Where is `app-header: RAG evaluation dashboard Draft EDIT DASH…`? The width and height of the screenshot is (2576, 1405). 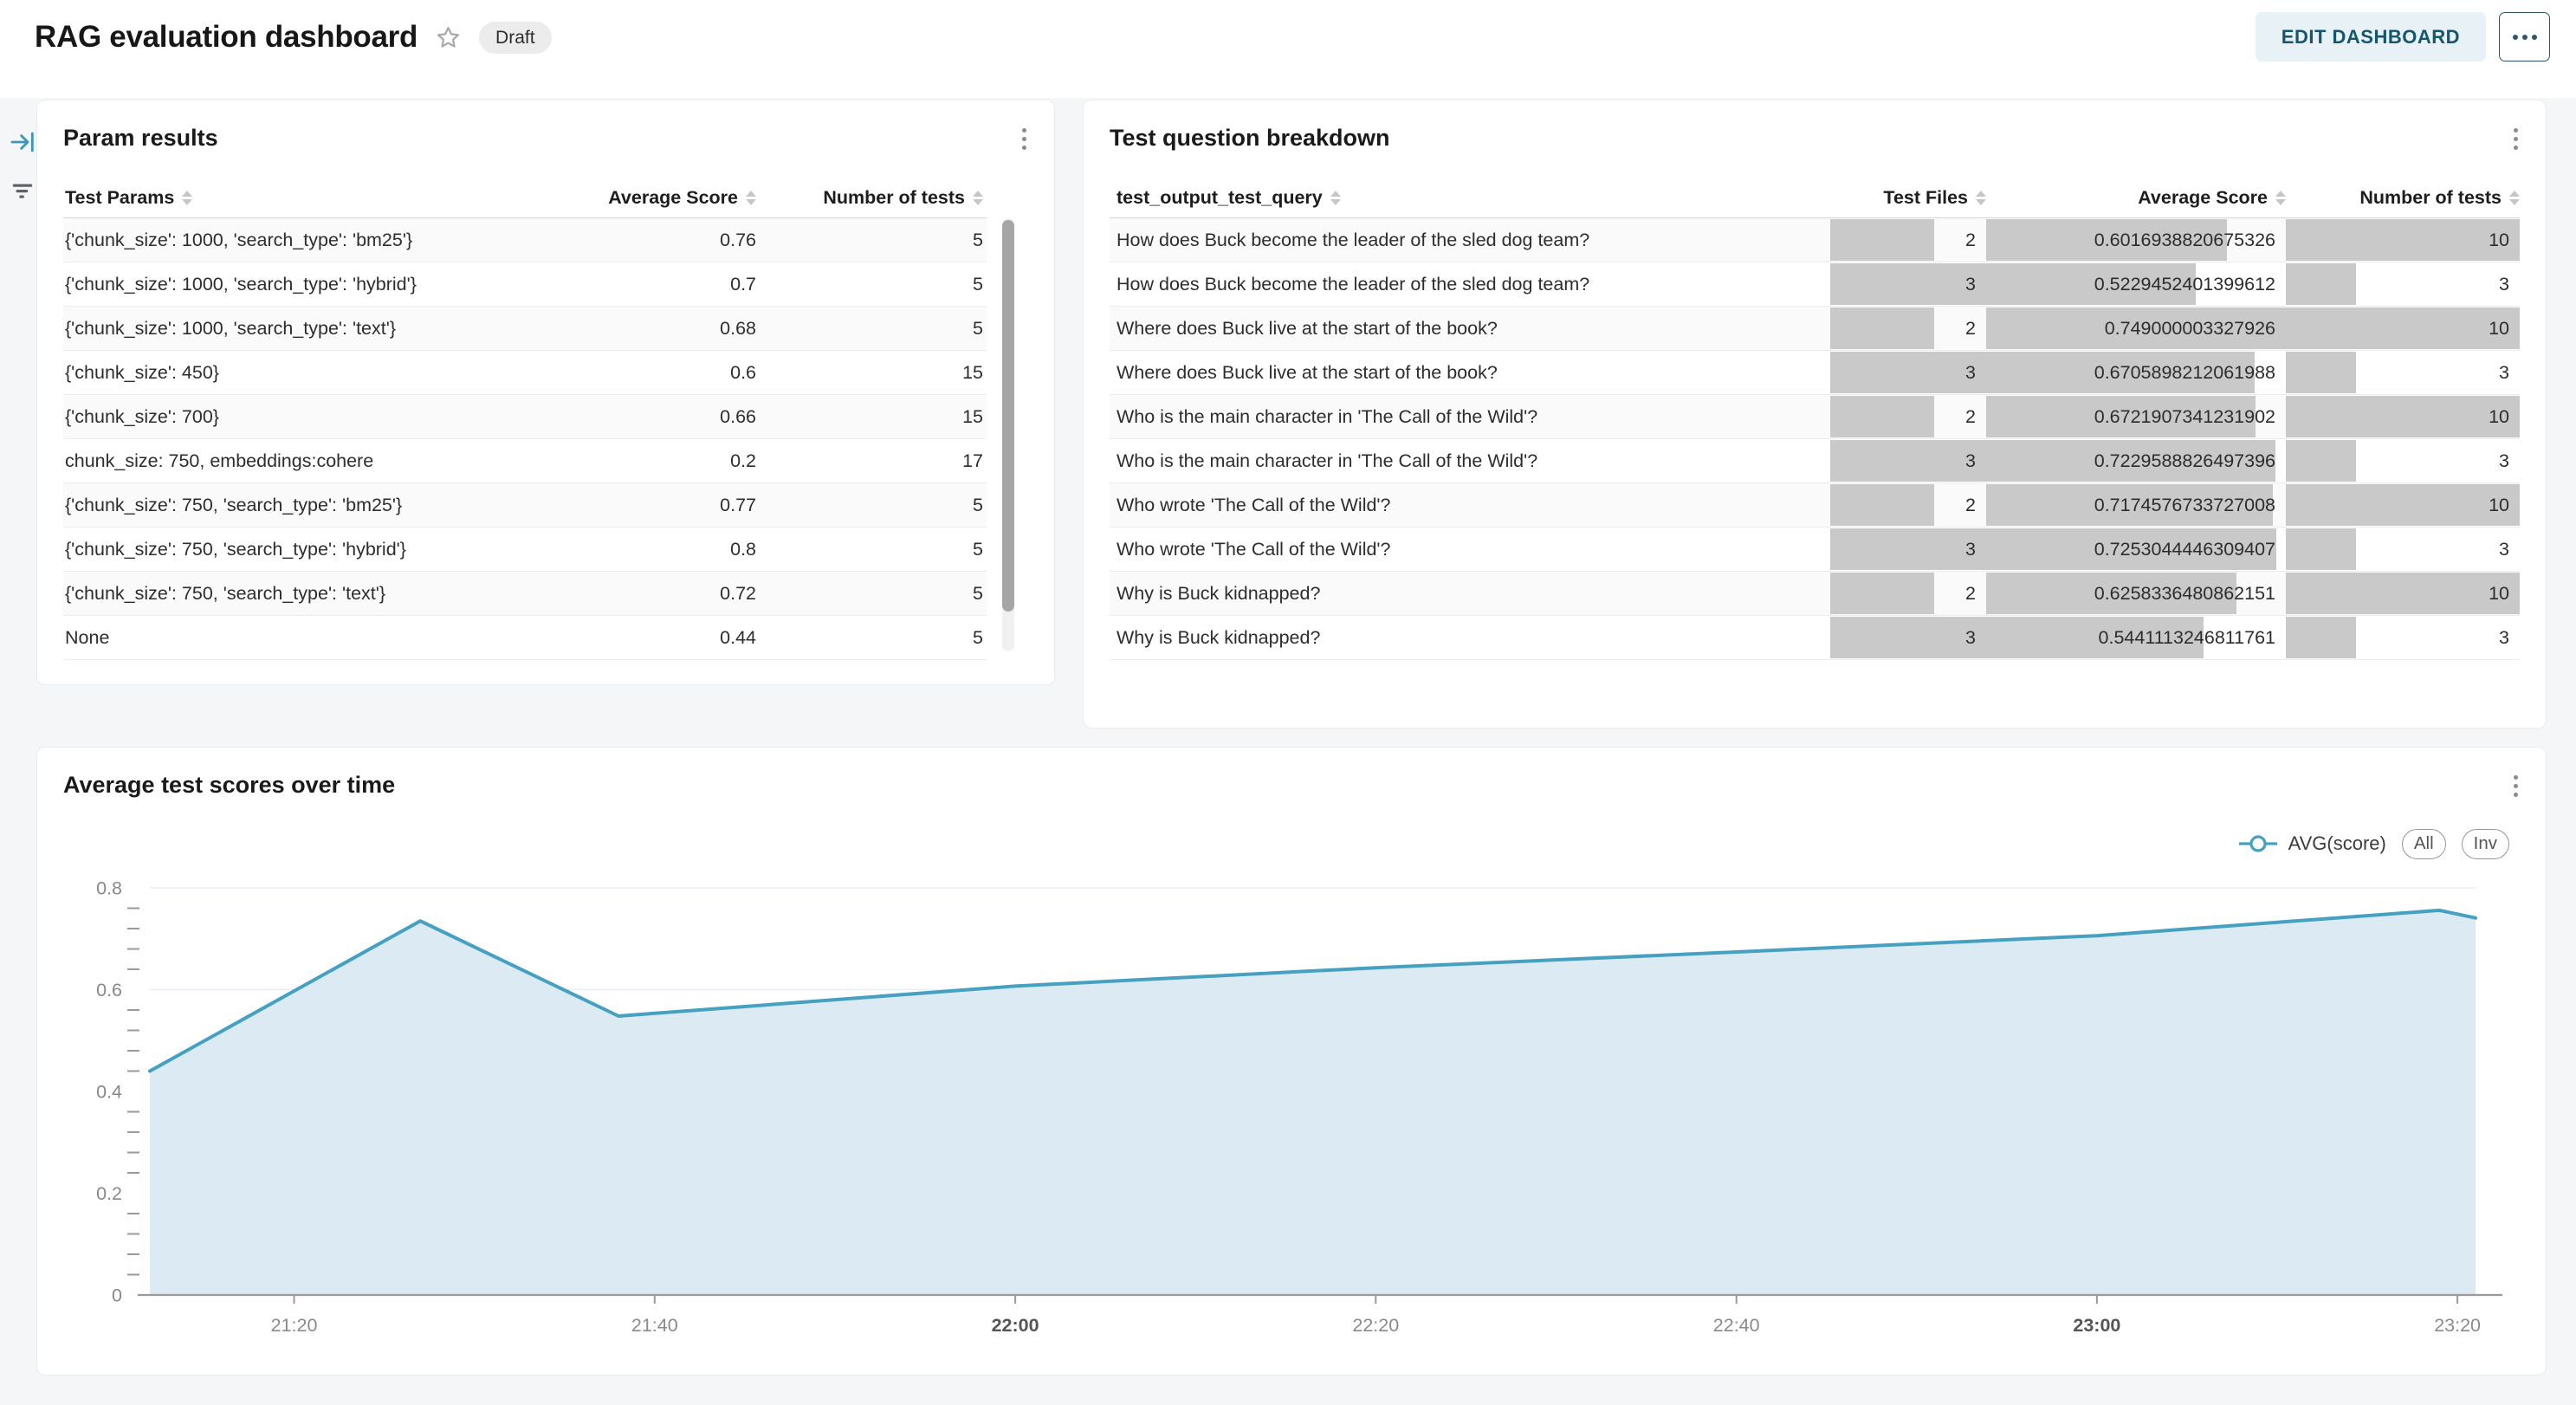
app-header: RAG evaluation dashboard Draft EDIT DASH… is located at coordinates (1288, 49).